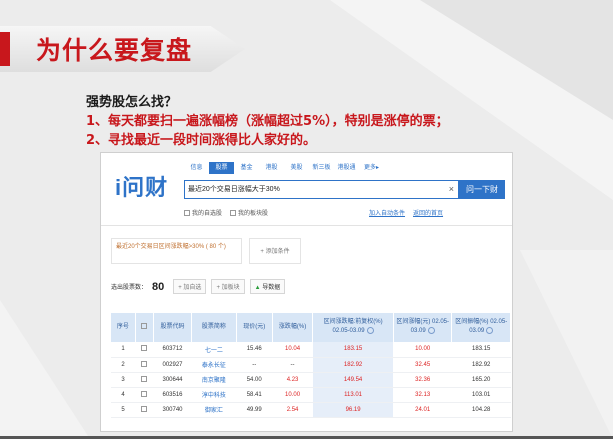  What do you see at coordinates (203, 212) in the screenshot?
I see `option-watchlist: 我的自选股` at bounding box center [203, 212].